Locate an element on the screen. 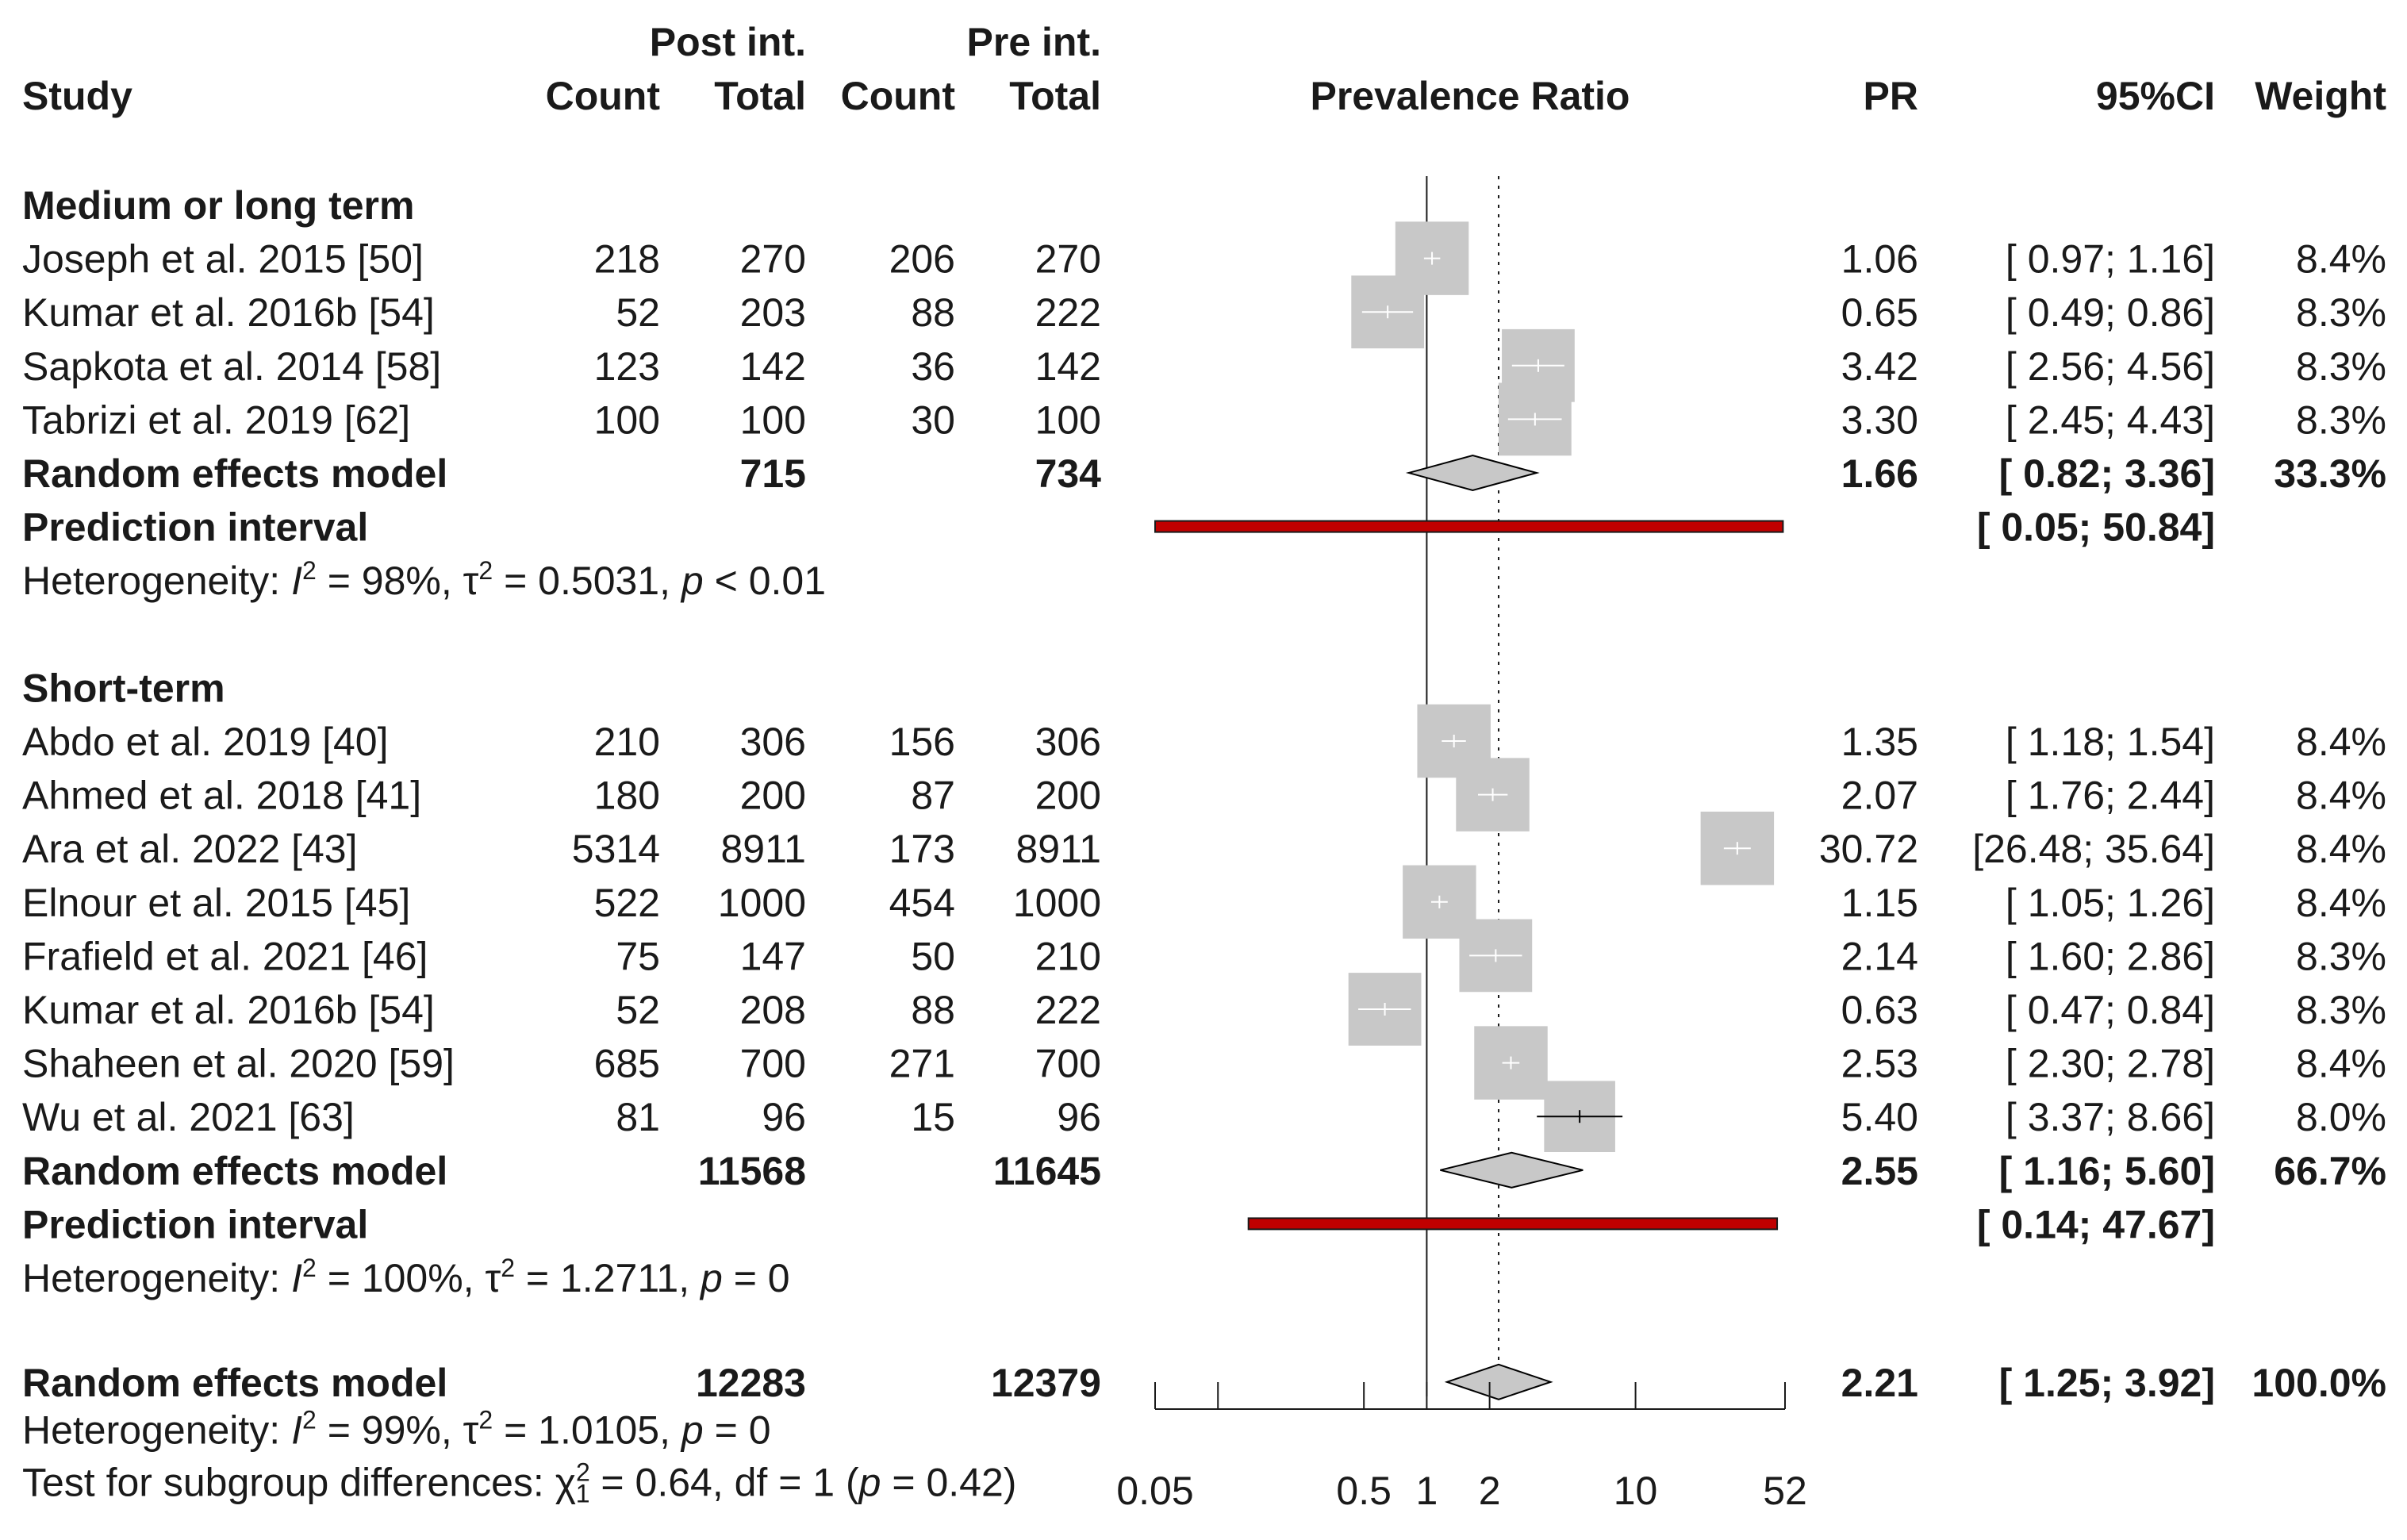 The width and height of the screenshot is (2407, 1540). study-name: Shaheen et al. 2020 [59] is located at coordinates (238, 1064).